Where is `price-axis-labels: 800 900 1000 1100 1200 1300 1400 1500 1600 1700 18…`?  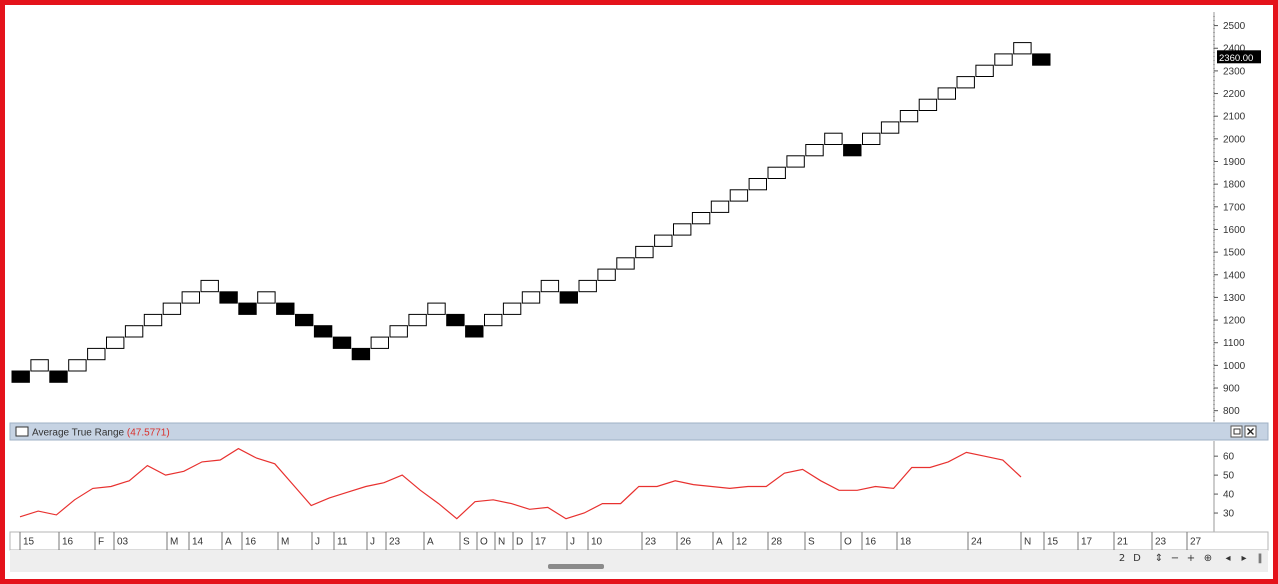 price-axis-labels: 800 900 1000 1100 1200 1300 1400 1500 1600 1700 18… is located at coordinates (1230, 219).